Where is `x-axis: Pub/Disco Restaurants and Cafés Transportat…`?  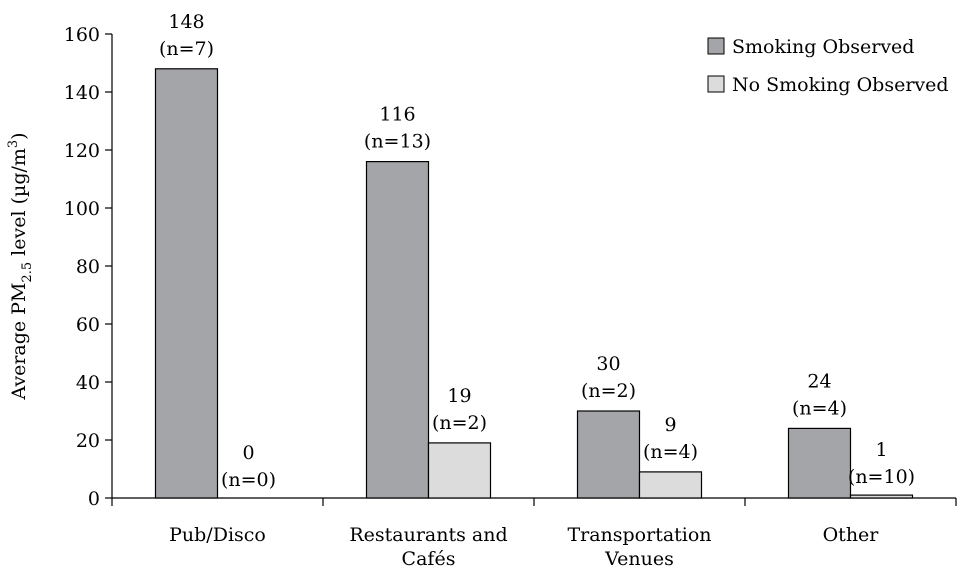
x-axis: Pub/Disco Restaurants and Cafés Transportat… is located at coordinates (534, 533).